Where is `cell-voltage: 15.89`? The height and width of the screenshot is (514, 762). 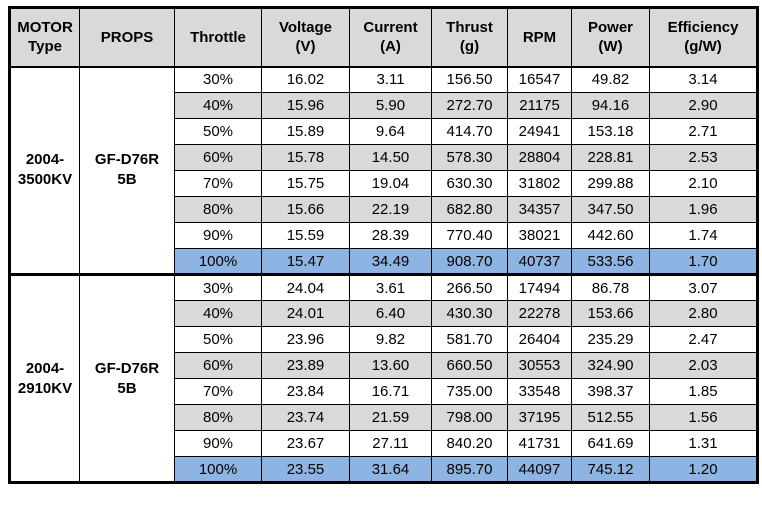 cell-voltage: 15.89 is located at coordinates (305, 131).